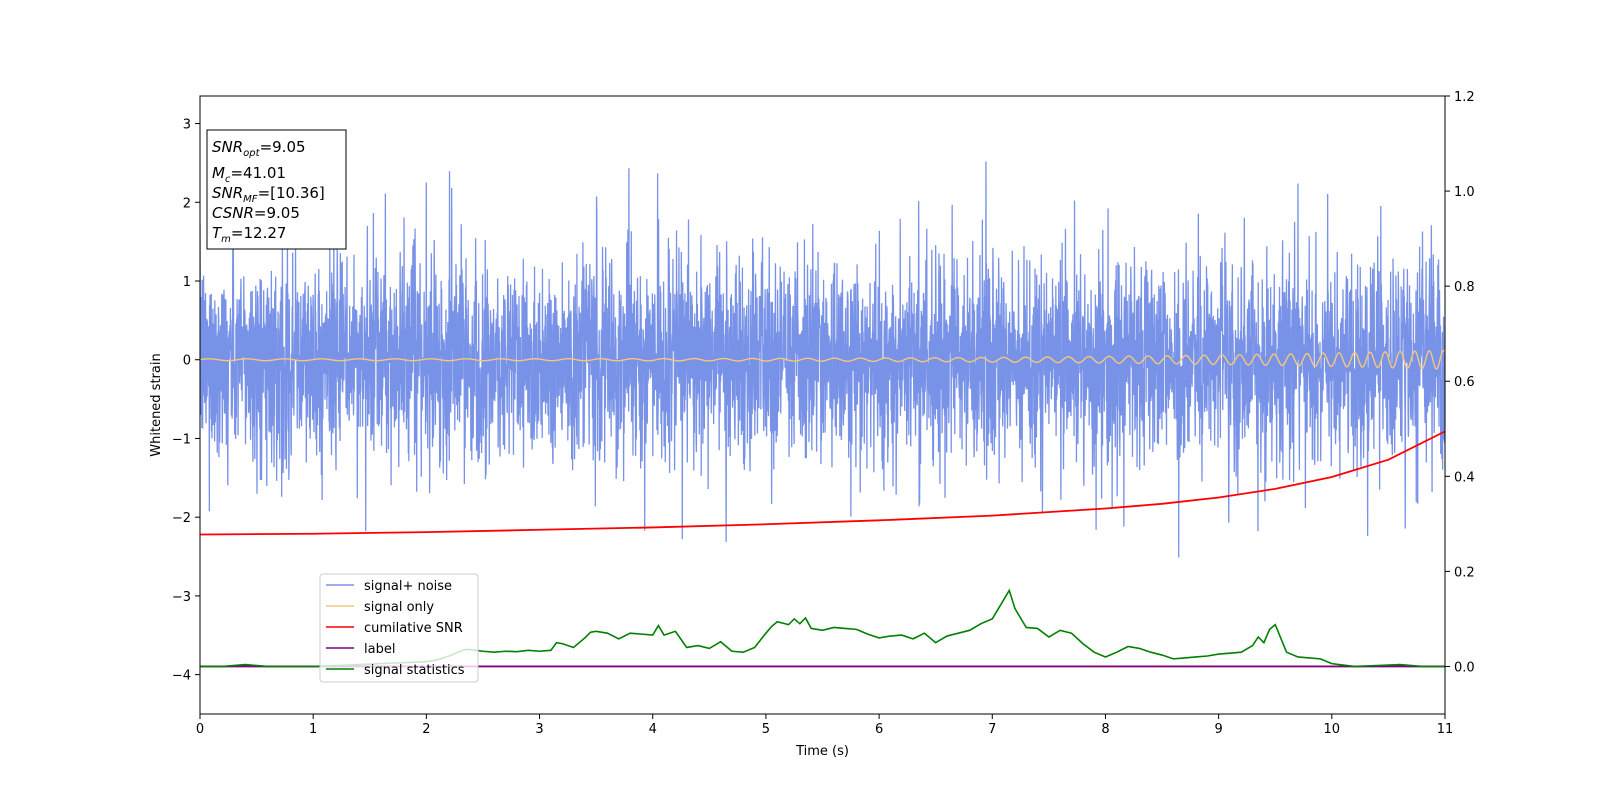 Image resolution: width=1600 pixels, height=800 pixels. Describe the element at coordinates (313, 729) in the screenshot. I see `x-tick-label: 1` at that location.